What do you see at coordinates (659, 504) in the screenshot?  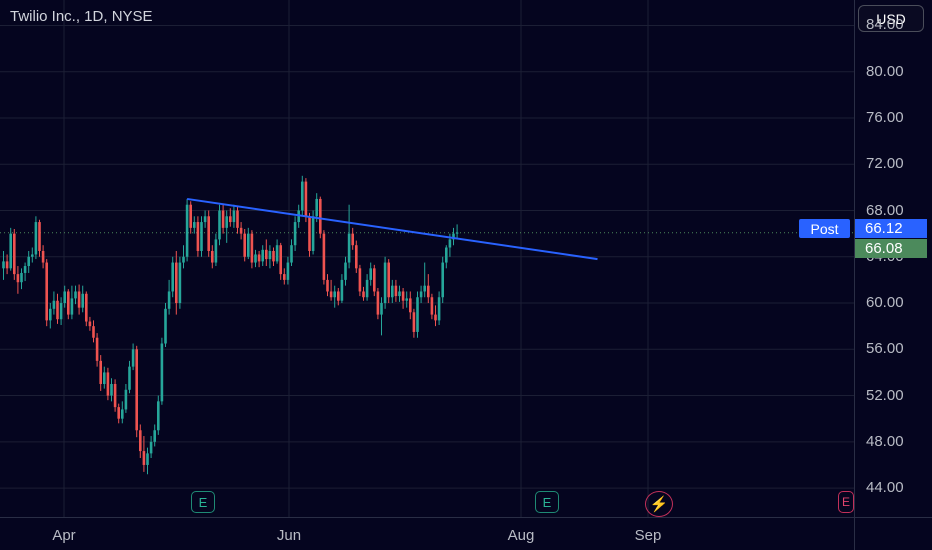 I see `lightning-icon: ⚡` at bounding box center [659, 504].